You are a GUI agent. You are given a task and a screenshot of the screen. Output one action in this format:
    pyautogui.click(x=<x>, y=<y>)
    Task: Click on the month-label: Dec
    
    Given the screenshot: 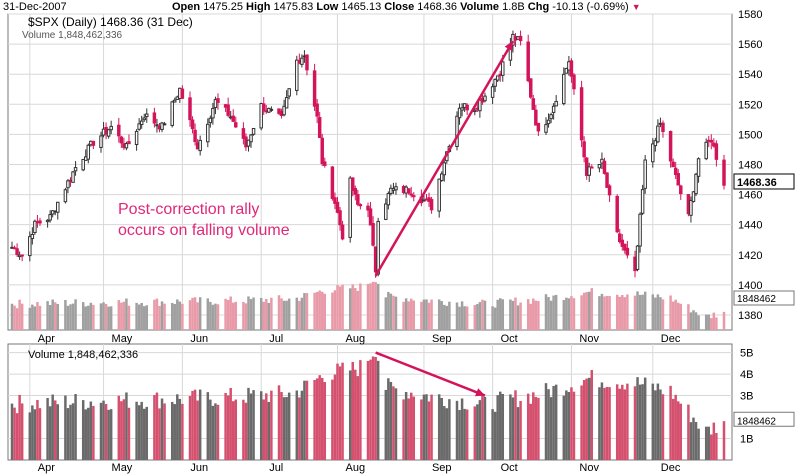 What is the action you would take?
    pyautogui.click(x=671, y=468)
    